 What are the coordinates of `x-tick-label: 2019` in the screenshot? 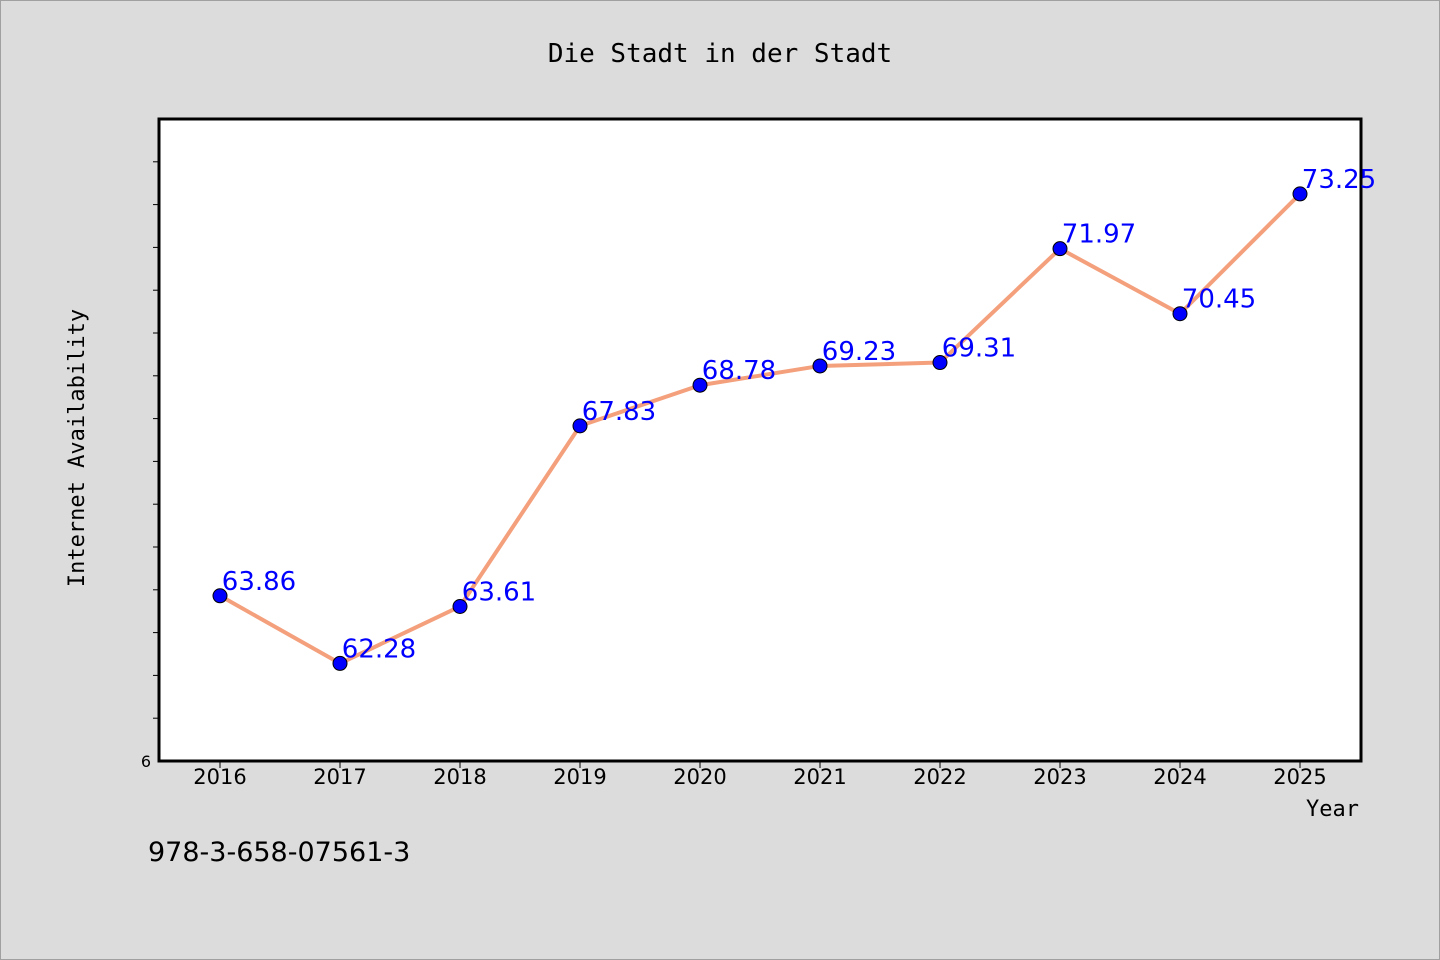 It's located at (579, 777).